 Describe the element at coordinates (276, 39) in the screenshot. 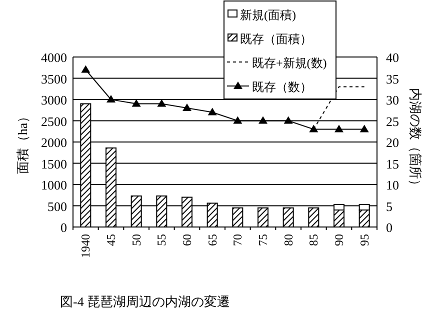

I see `legend-label: 既存（面積）` at that location.